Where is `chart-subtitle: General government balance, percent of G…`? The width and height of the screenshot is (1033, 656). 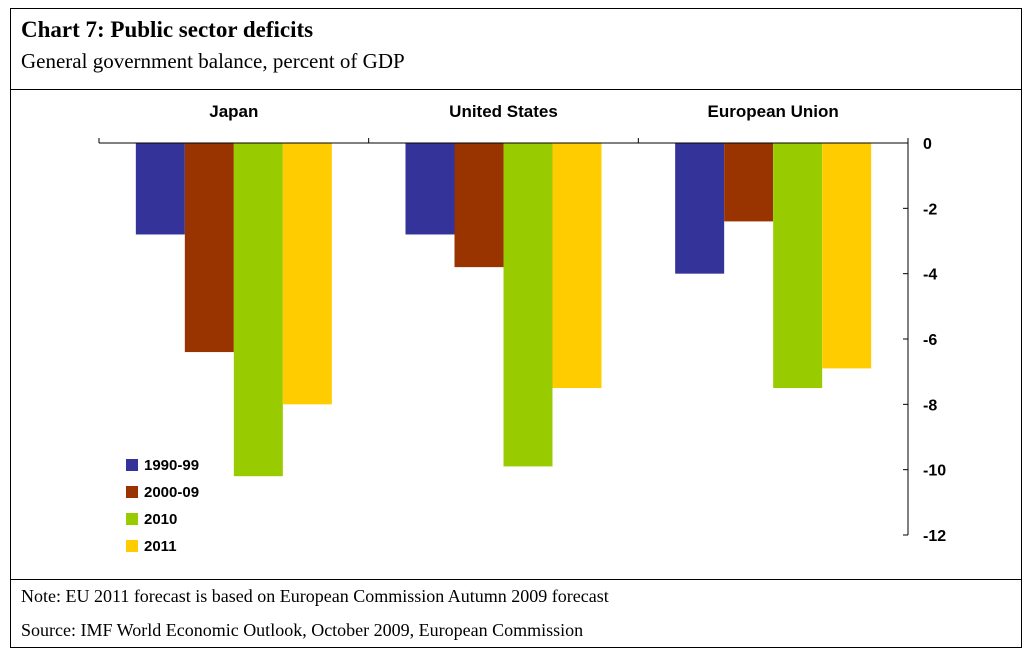
chart-subtitle: General government balance, percent of G… is located at coordinates (213, 61).